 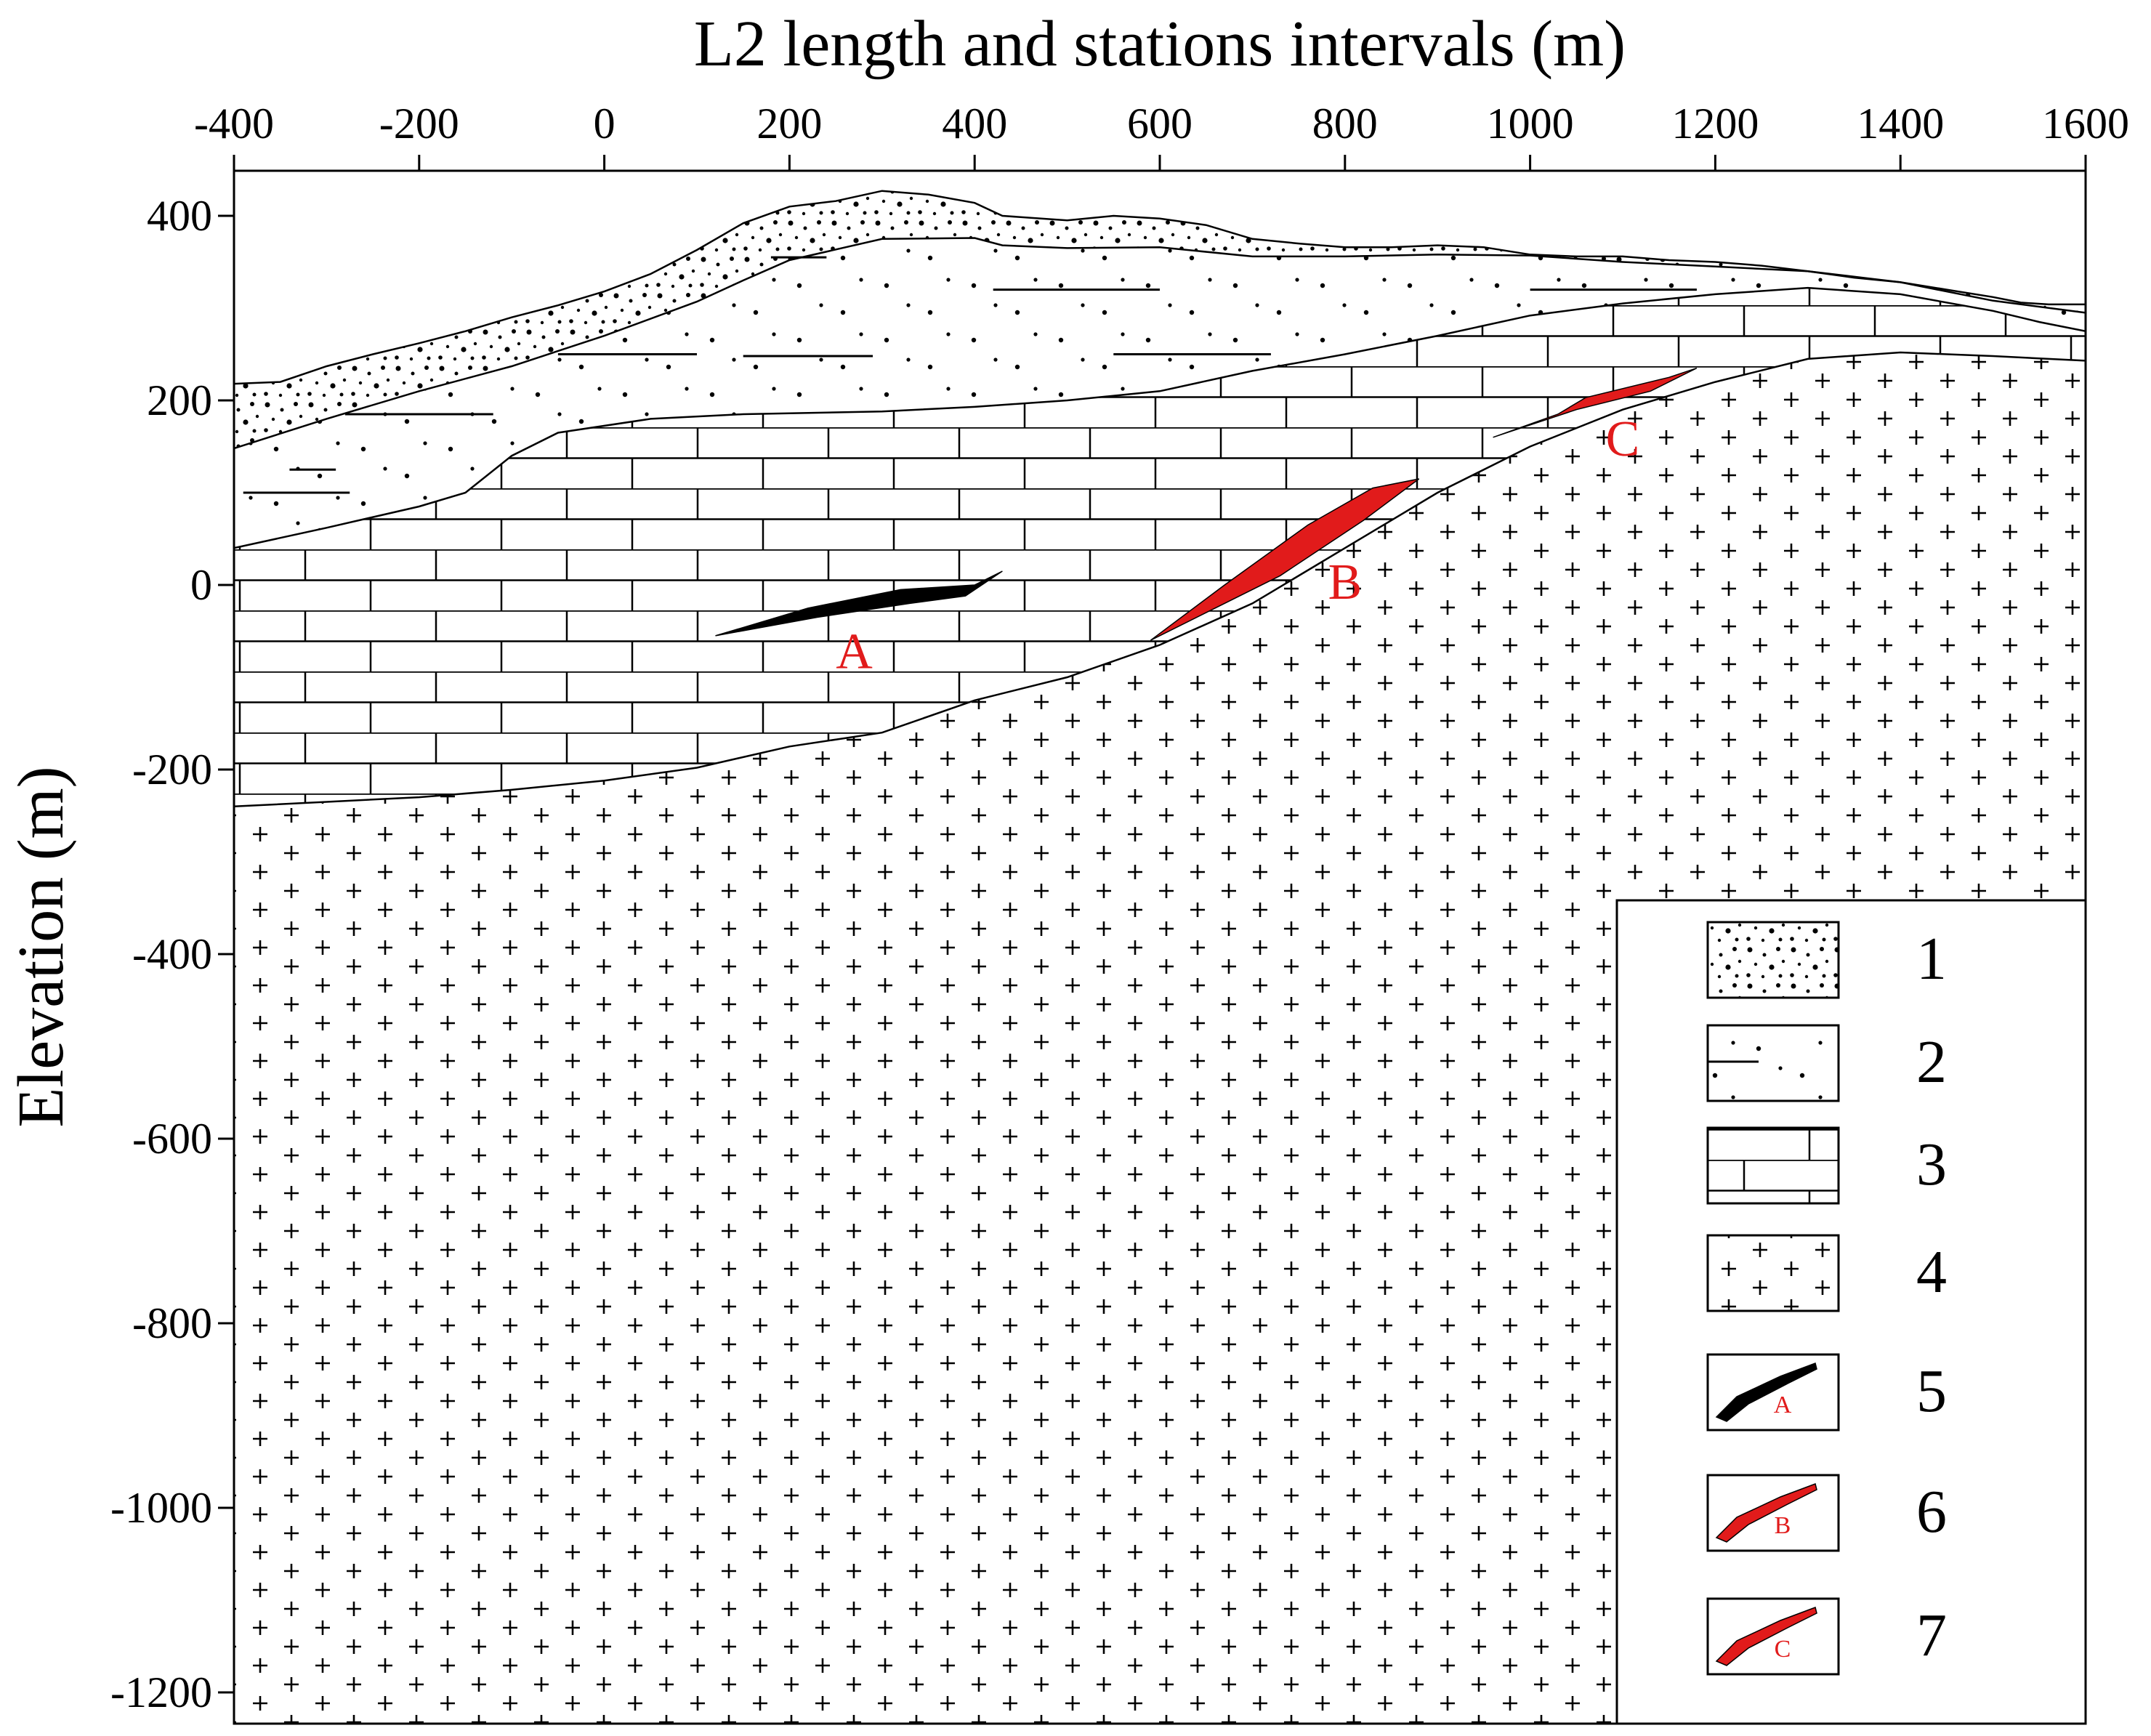 I want to click on legend-item-4: 4, so click(x=1827, y=1273).